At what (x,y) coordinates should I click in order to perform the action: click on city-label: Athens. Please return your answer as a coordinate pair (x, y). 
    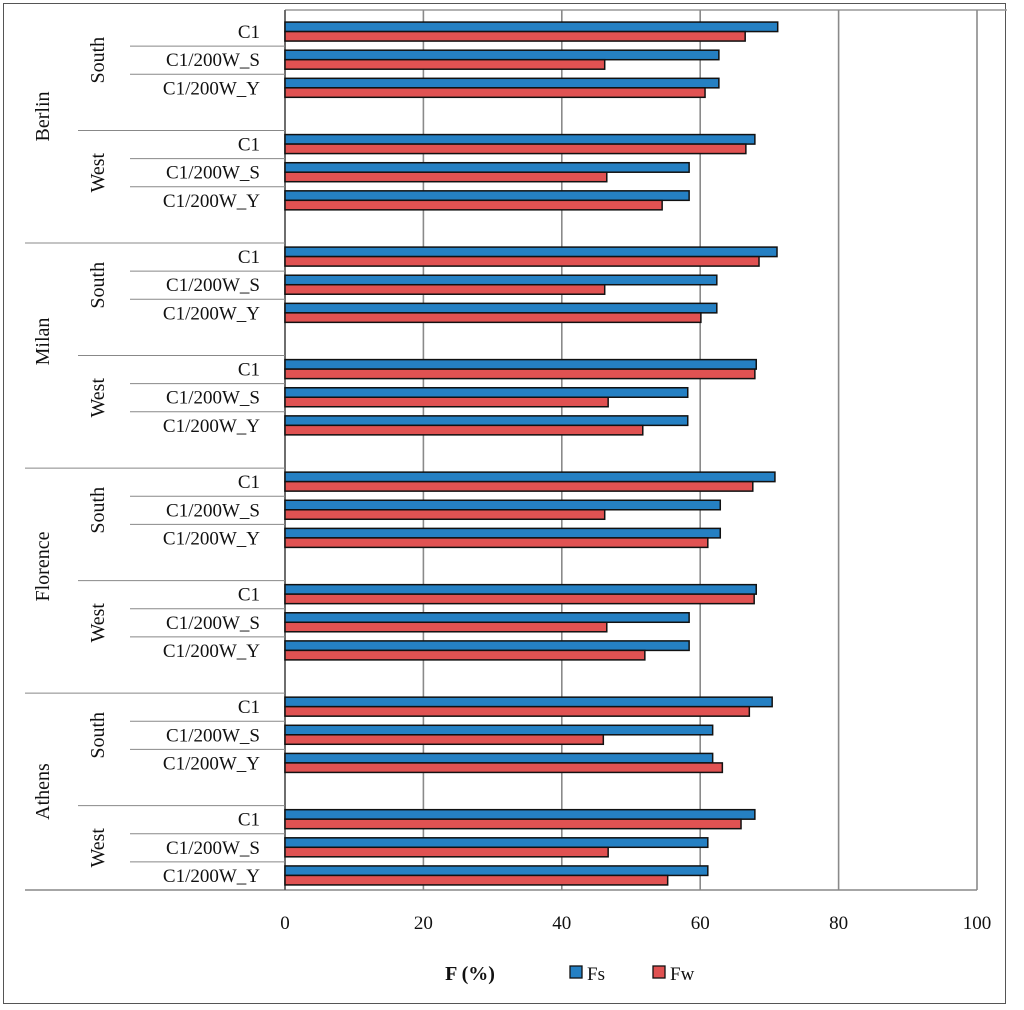
    Looking at the image, I should click on (43, 791).